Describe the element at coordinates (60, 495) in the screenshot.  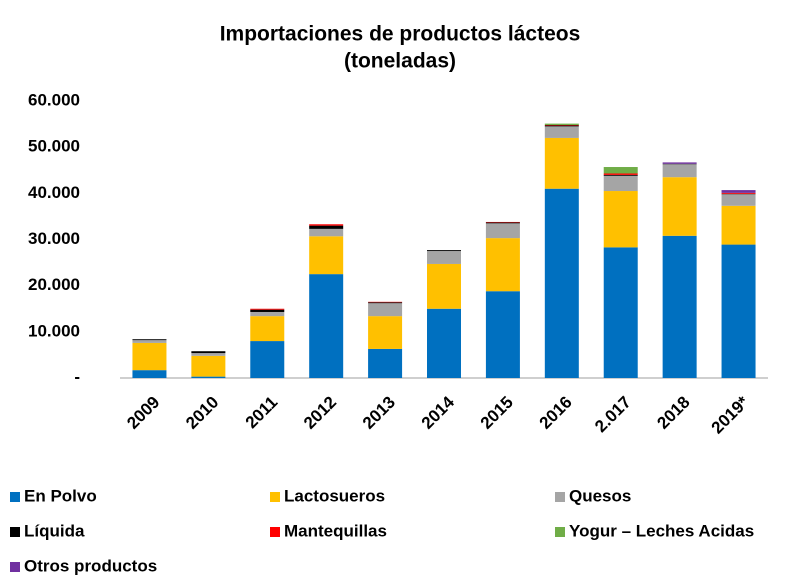
I see `legend-label: En Polvo` at that location.